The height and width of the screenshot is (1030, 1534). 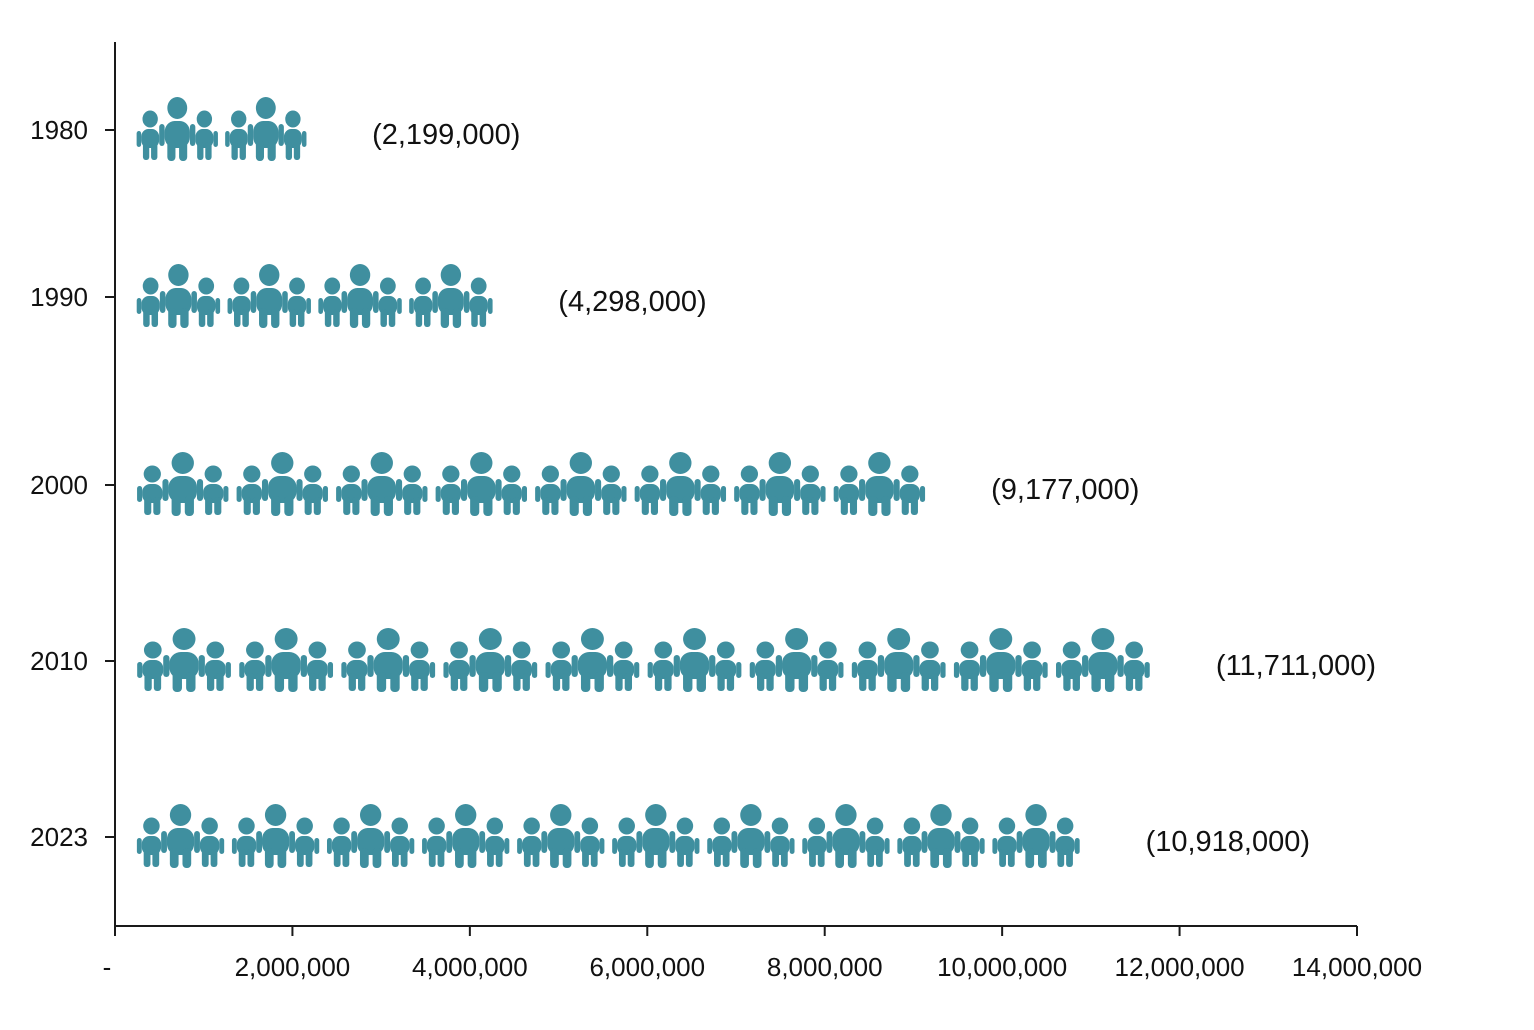 I want to click on y-category-label: 2010, so click(x=59, y=661).